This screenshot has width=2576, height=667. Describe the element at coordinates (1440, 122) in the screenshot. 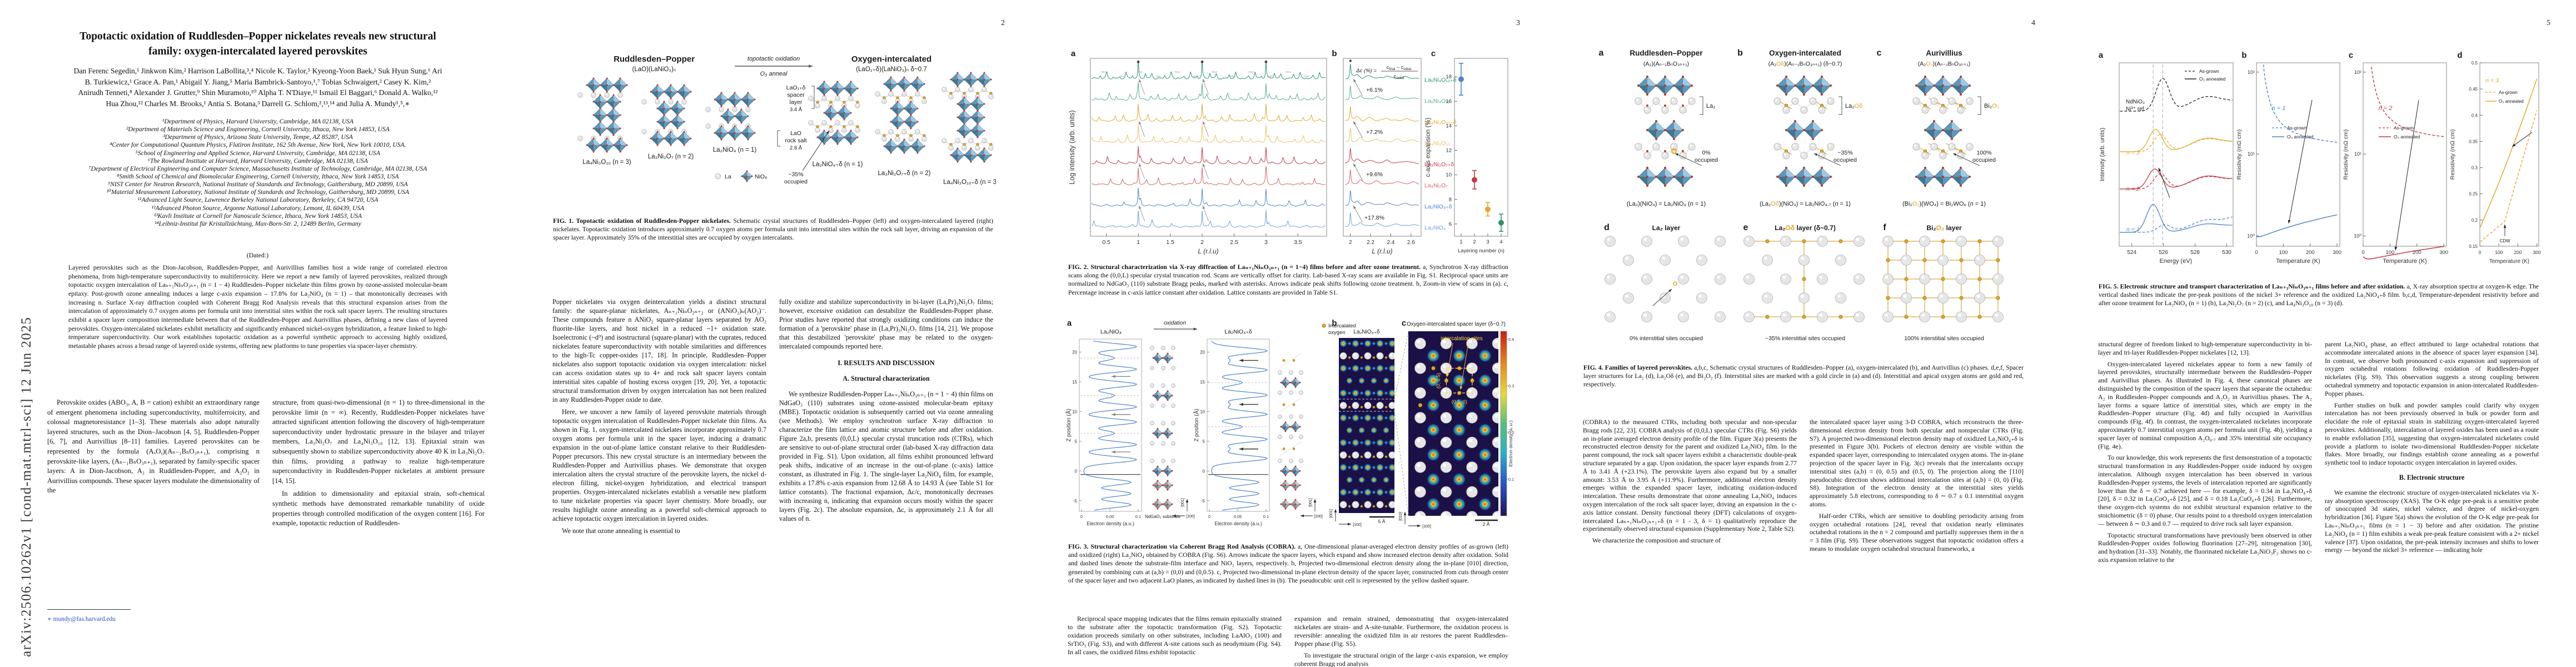

I see `svg-text: La₄Ni₃O₁₀₊δ` at that location.